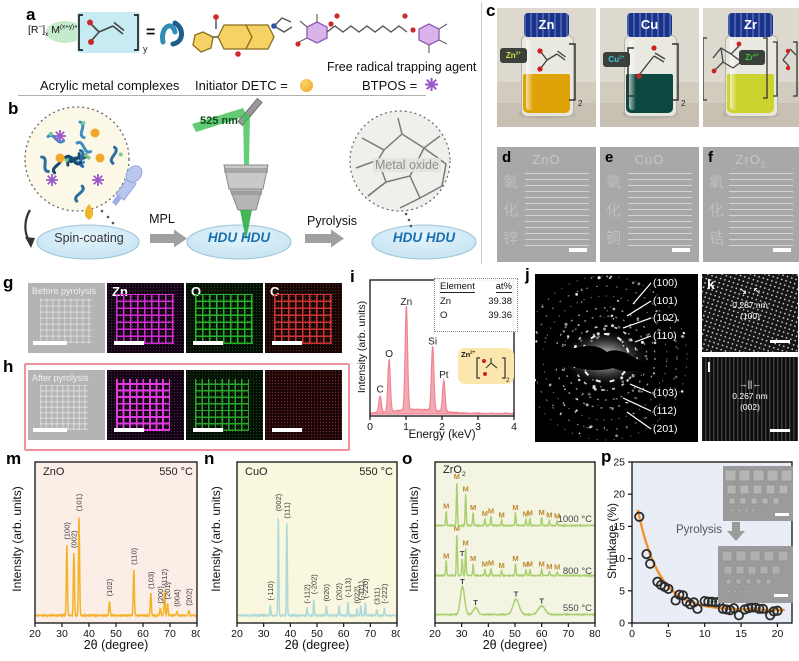 Image resolution: width=799 pixels, height=661 pixels. Describe the element at coordinates (407, 165) in the screenshot. I see `metal-oxide-label: Metal oxide` at that location.